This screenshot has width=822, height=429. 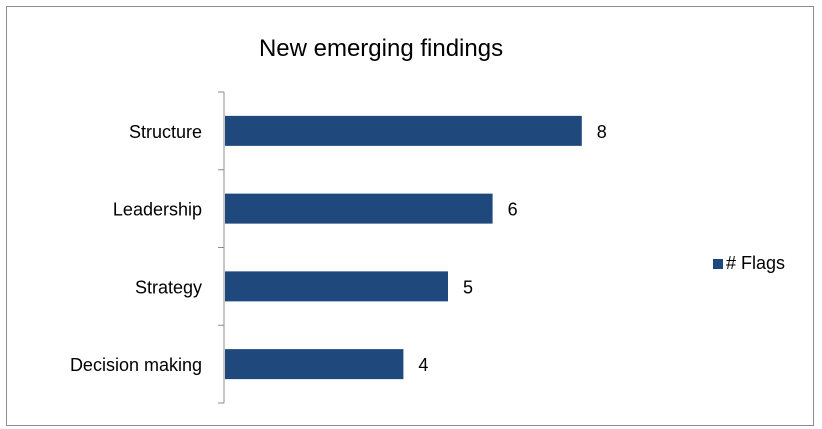 I want to click on category-label: Leadership, so click(x=157, y=210).